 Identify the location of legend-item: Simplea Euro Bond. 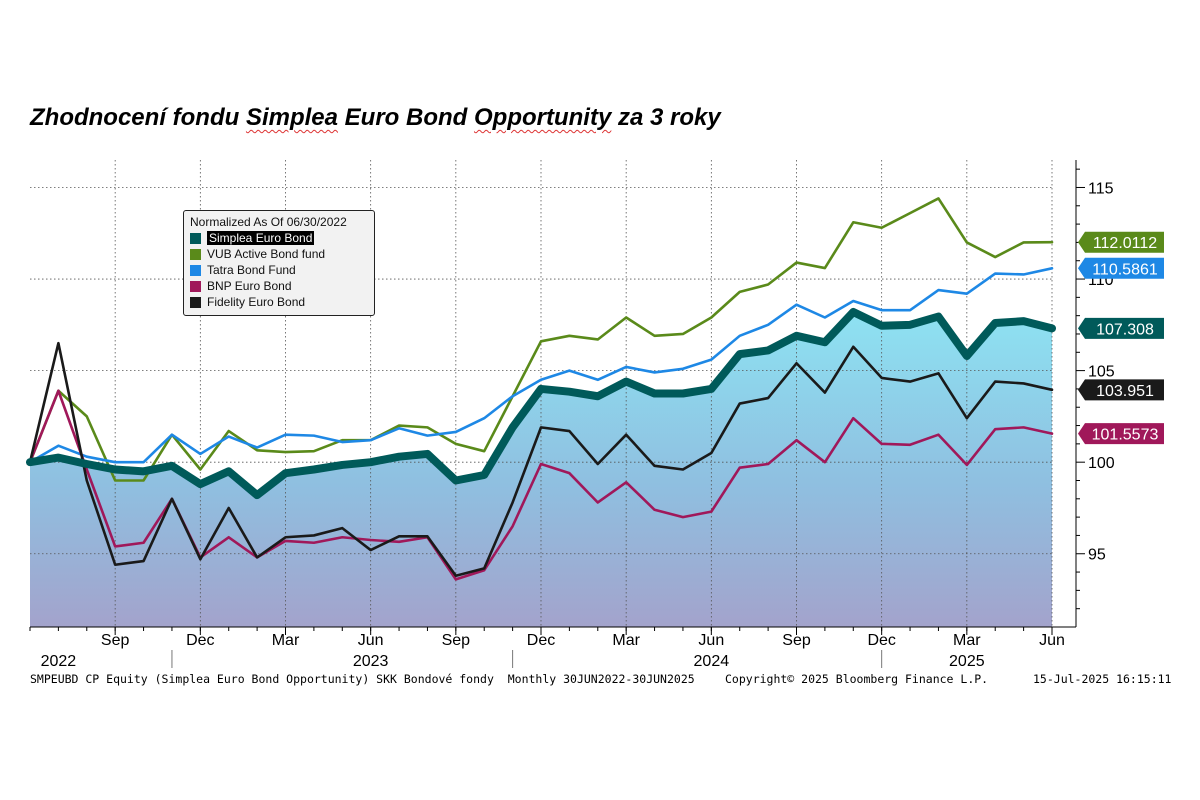
(279, 238).